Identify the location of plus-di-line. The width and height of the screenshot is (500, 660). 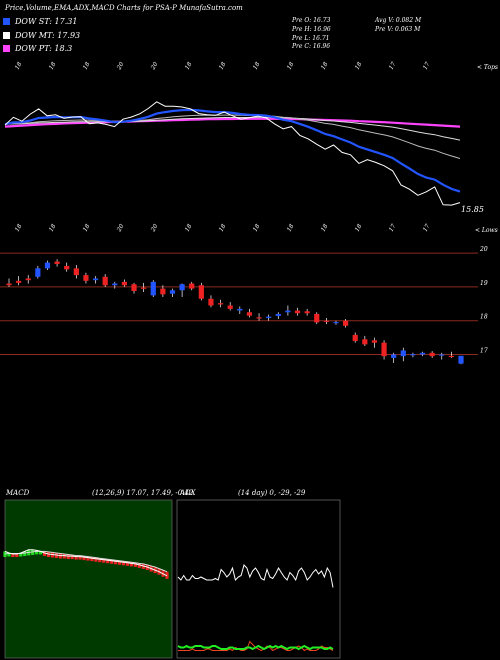
(255, 647).